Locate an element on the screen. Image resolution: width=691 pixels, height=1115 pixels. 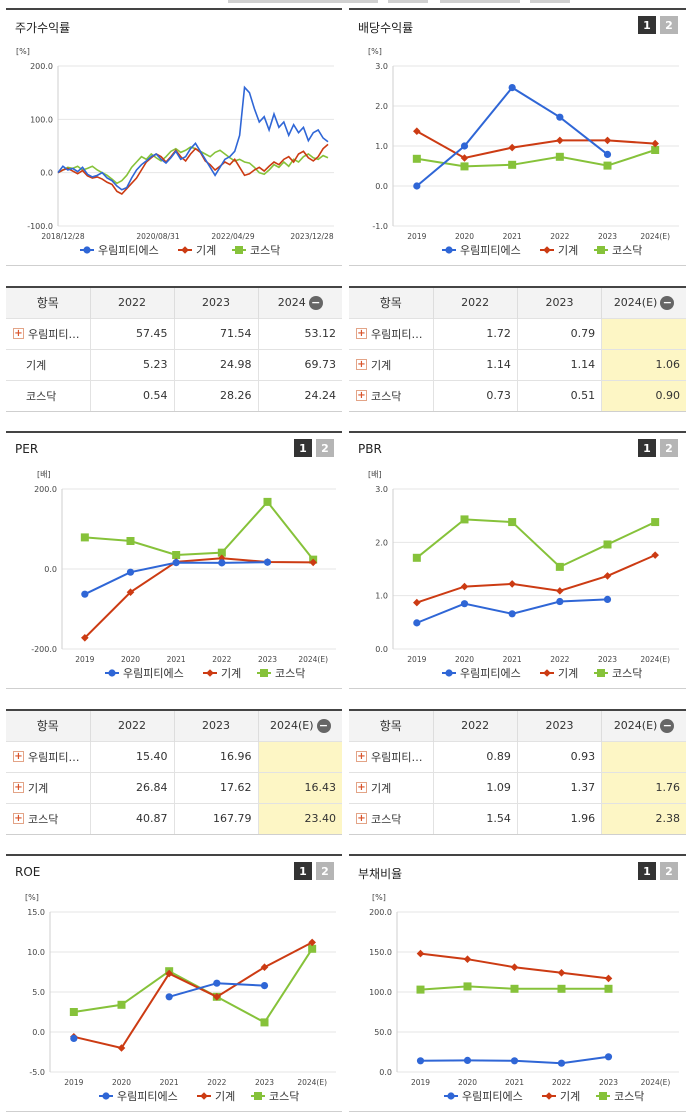
row-name-cell: + 코스닥 is located at coordinates (48, 818).